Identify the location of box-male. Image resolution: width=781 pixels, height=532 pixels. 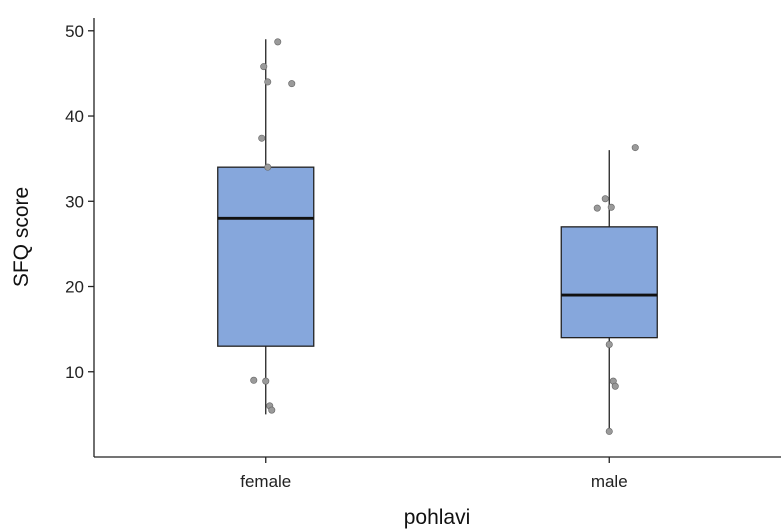
(609, 291).